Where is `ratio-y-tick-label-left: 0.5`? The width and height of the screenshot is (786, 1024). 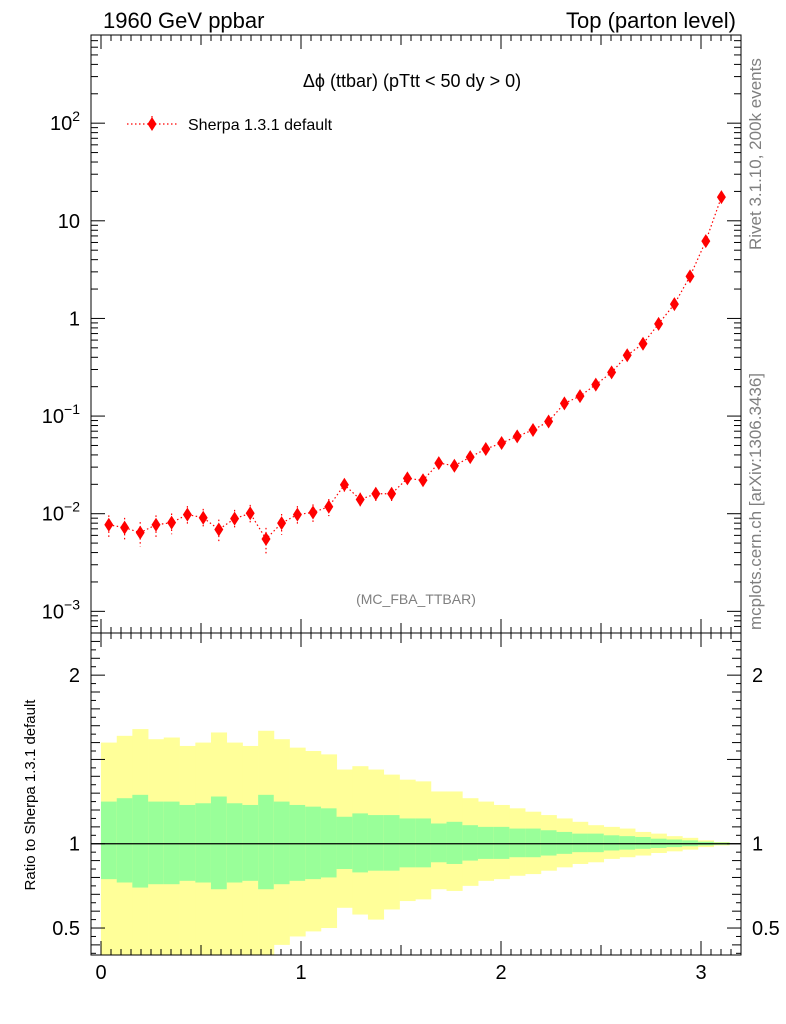
ratio-y-tick-label-left: 0.5 is located at coordinates (66, 929).